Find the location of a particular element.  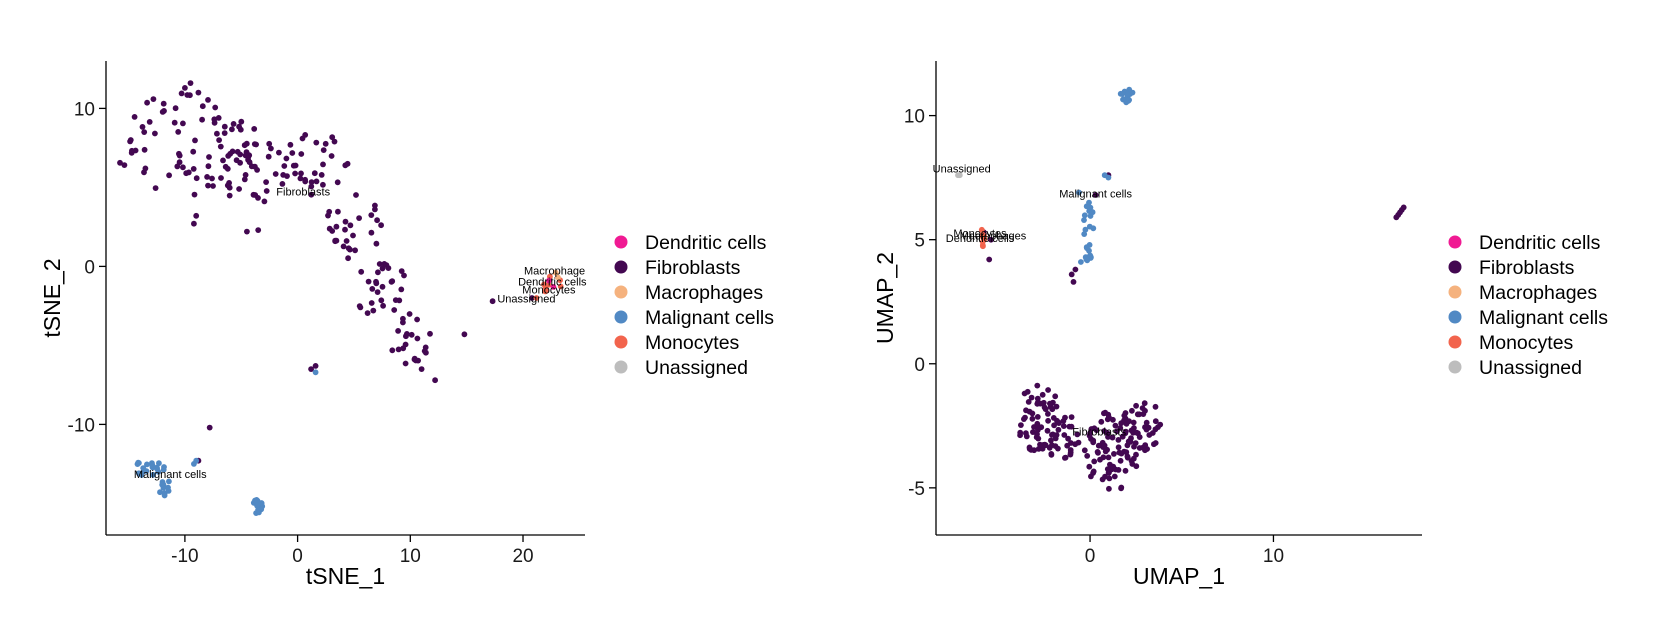

legend-key-unassigned is located at coordinates (1455, 367).